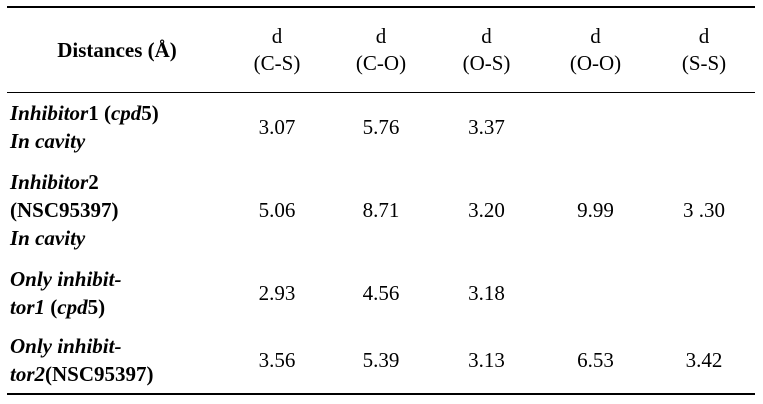 This screenshot has width=763, height=404. What do you see at coordinates (595, 50) in the screenshot?
I see `column-header-o-o: d (O-O)` at bounding box center [595, 50].